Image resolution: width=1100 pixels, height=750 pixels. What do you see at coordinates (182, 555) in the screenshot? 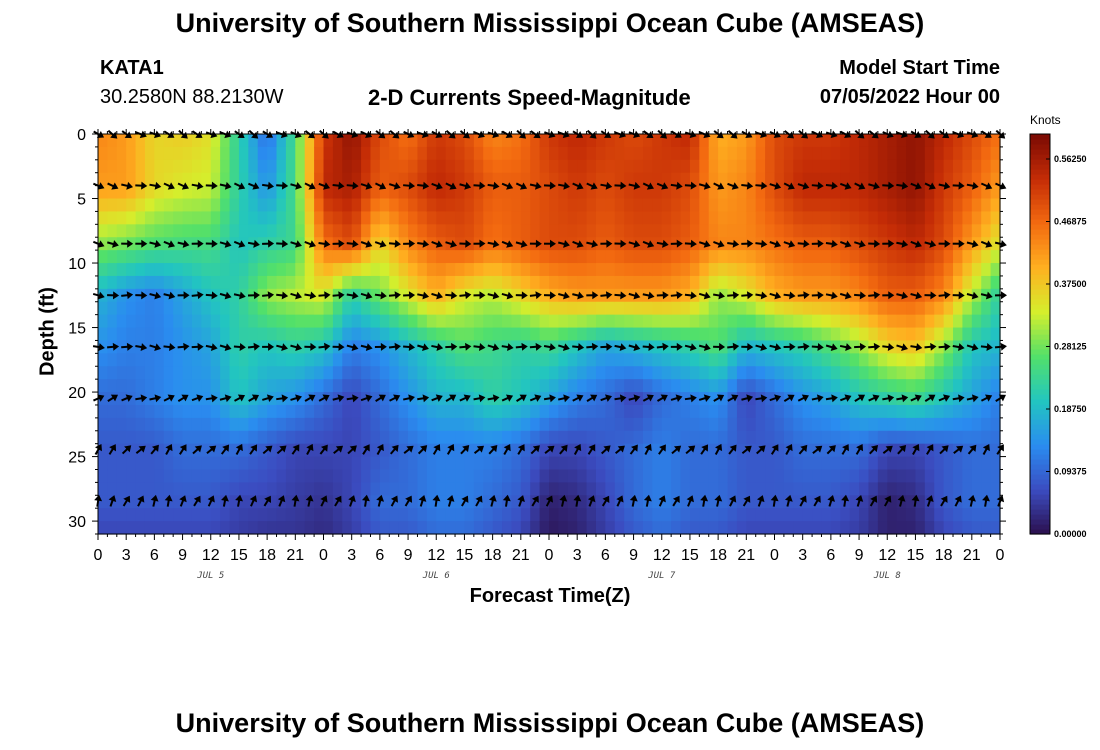
I see `x-tick-label: 9` at bounding box center [182, 555].